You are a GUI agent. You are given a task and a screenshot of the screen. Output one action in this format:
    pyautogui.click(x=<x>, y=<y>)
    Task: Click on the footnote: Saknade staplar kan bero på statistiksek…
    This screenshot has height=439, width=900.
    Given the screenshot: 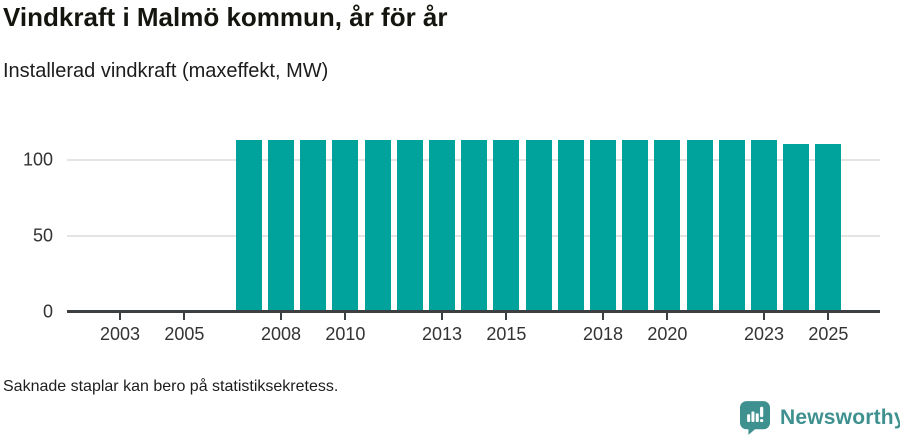 What is the action you would take?
    pyautogui.click(x=171, y=386)
    